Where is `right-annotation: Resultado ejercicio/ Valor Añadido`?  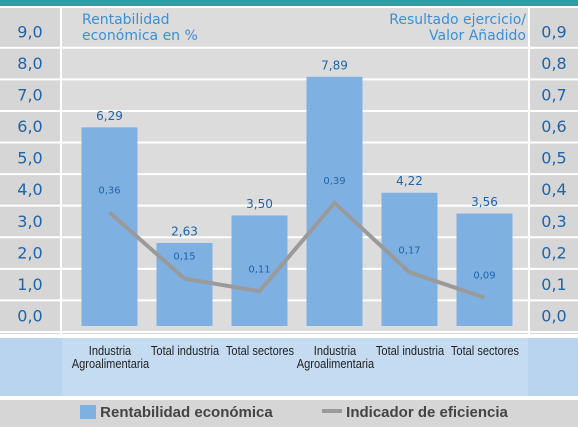
right-annotation: Resultado ejercicio/ Valor Añadido is located at coordinates (457, 28).